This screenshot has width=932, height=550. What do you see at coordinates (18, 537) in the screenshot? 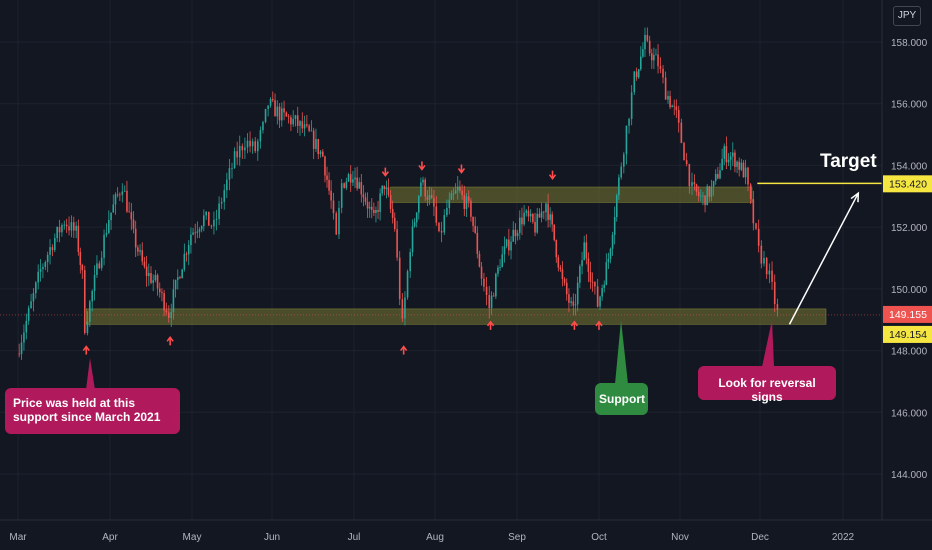
I see `x-tick-label: Mar` at bounding box center [18, 537].